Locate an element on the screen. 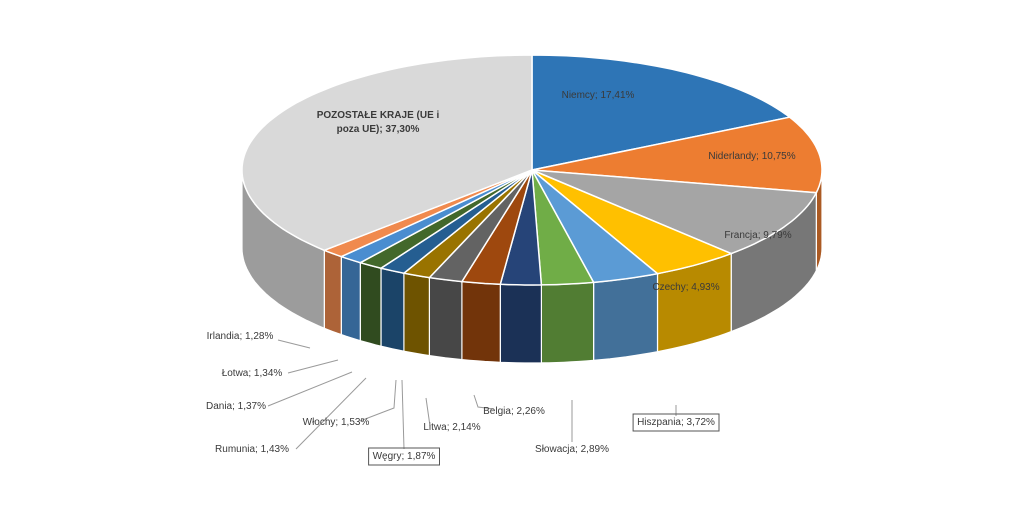 Image resolution: width=1024 pixels, height=521 pixels. pie-slice-pozostale-kraje-ue-i-poza-ue is located at coordinates (387, 153).